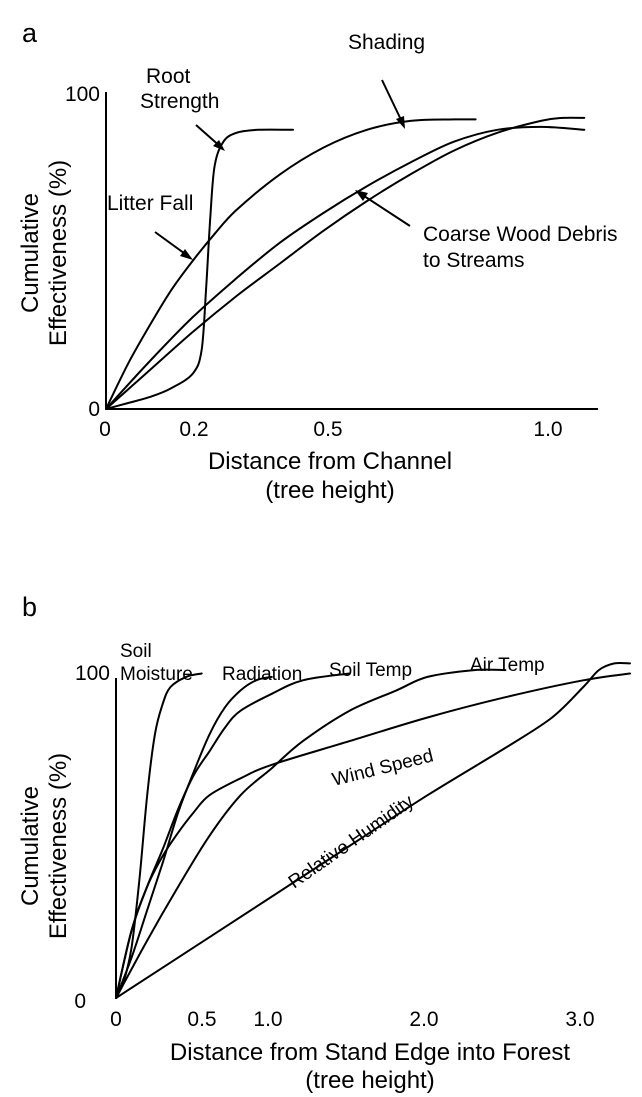  What do you see at coordinates (579, 1019) in the screenshot?
I see `panel-b-xtick-3-0: 3.0` at bounding box center [579, 1019].